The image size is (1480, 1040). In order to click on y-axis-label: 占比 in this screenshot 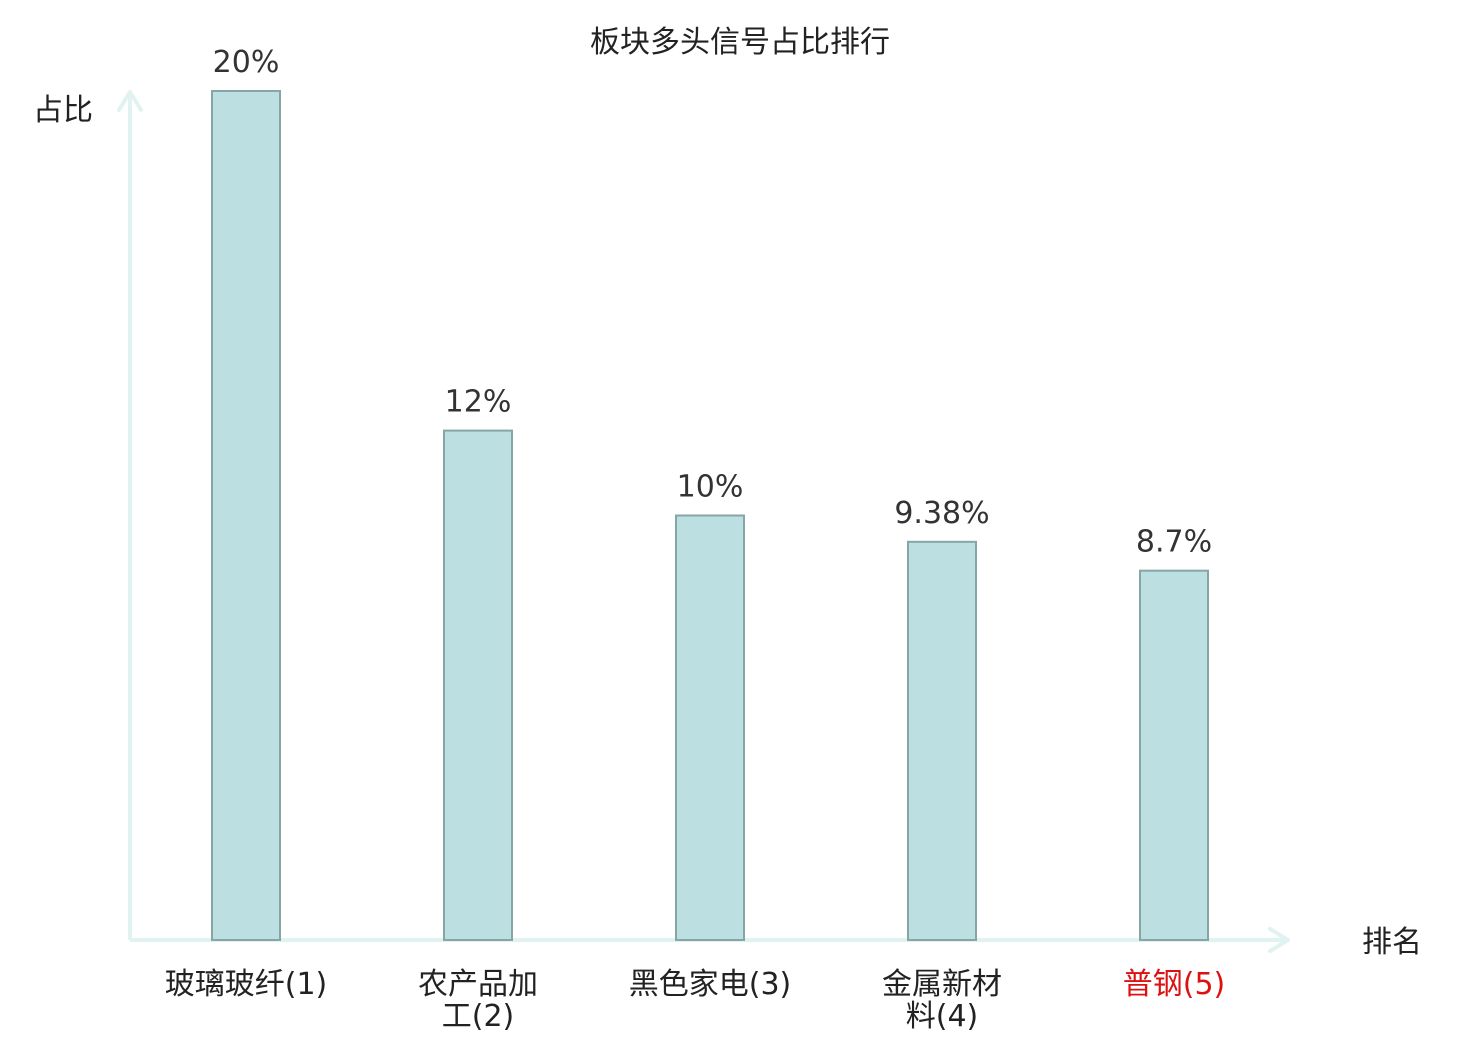, I will do `click(63, 110)`.